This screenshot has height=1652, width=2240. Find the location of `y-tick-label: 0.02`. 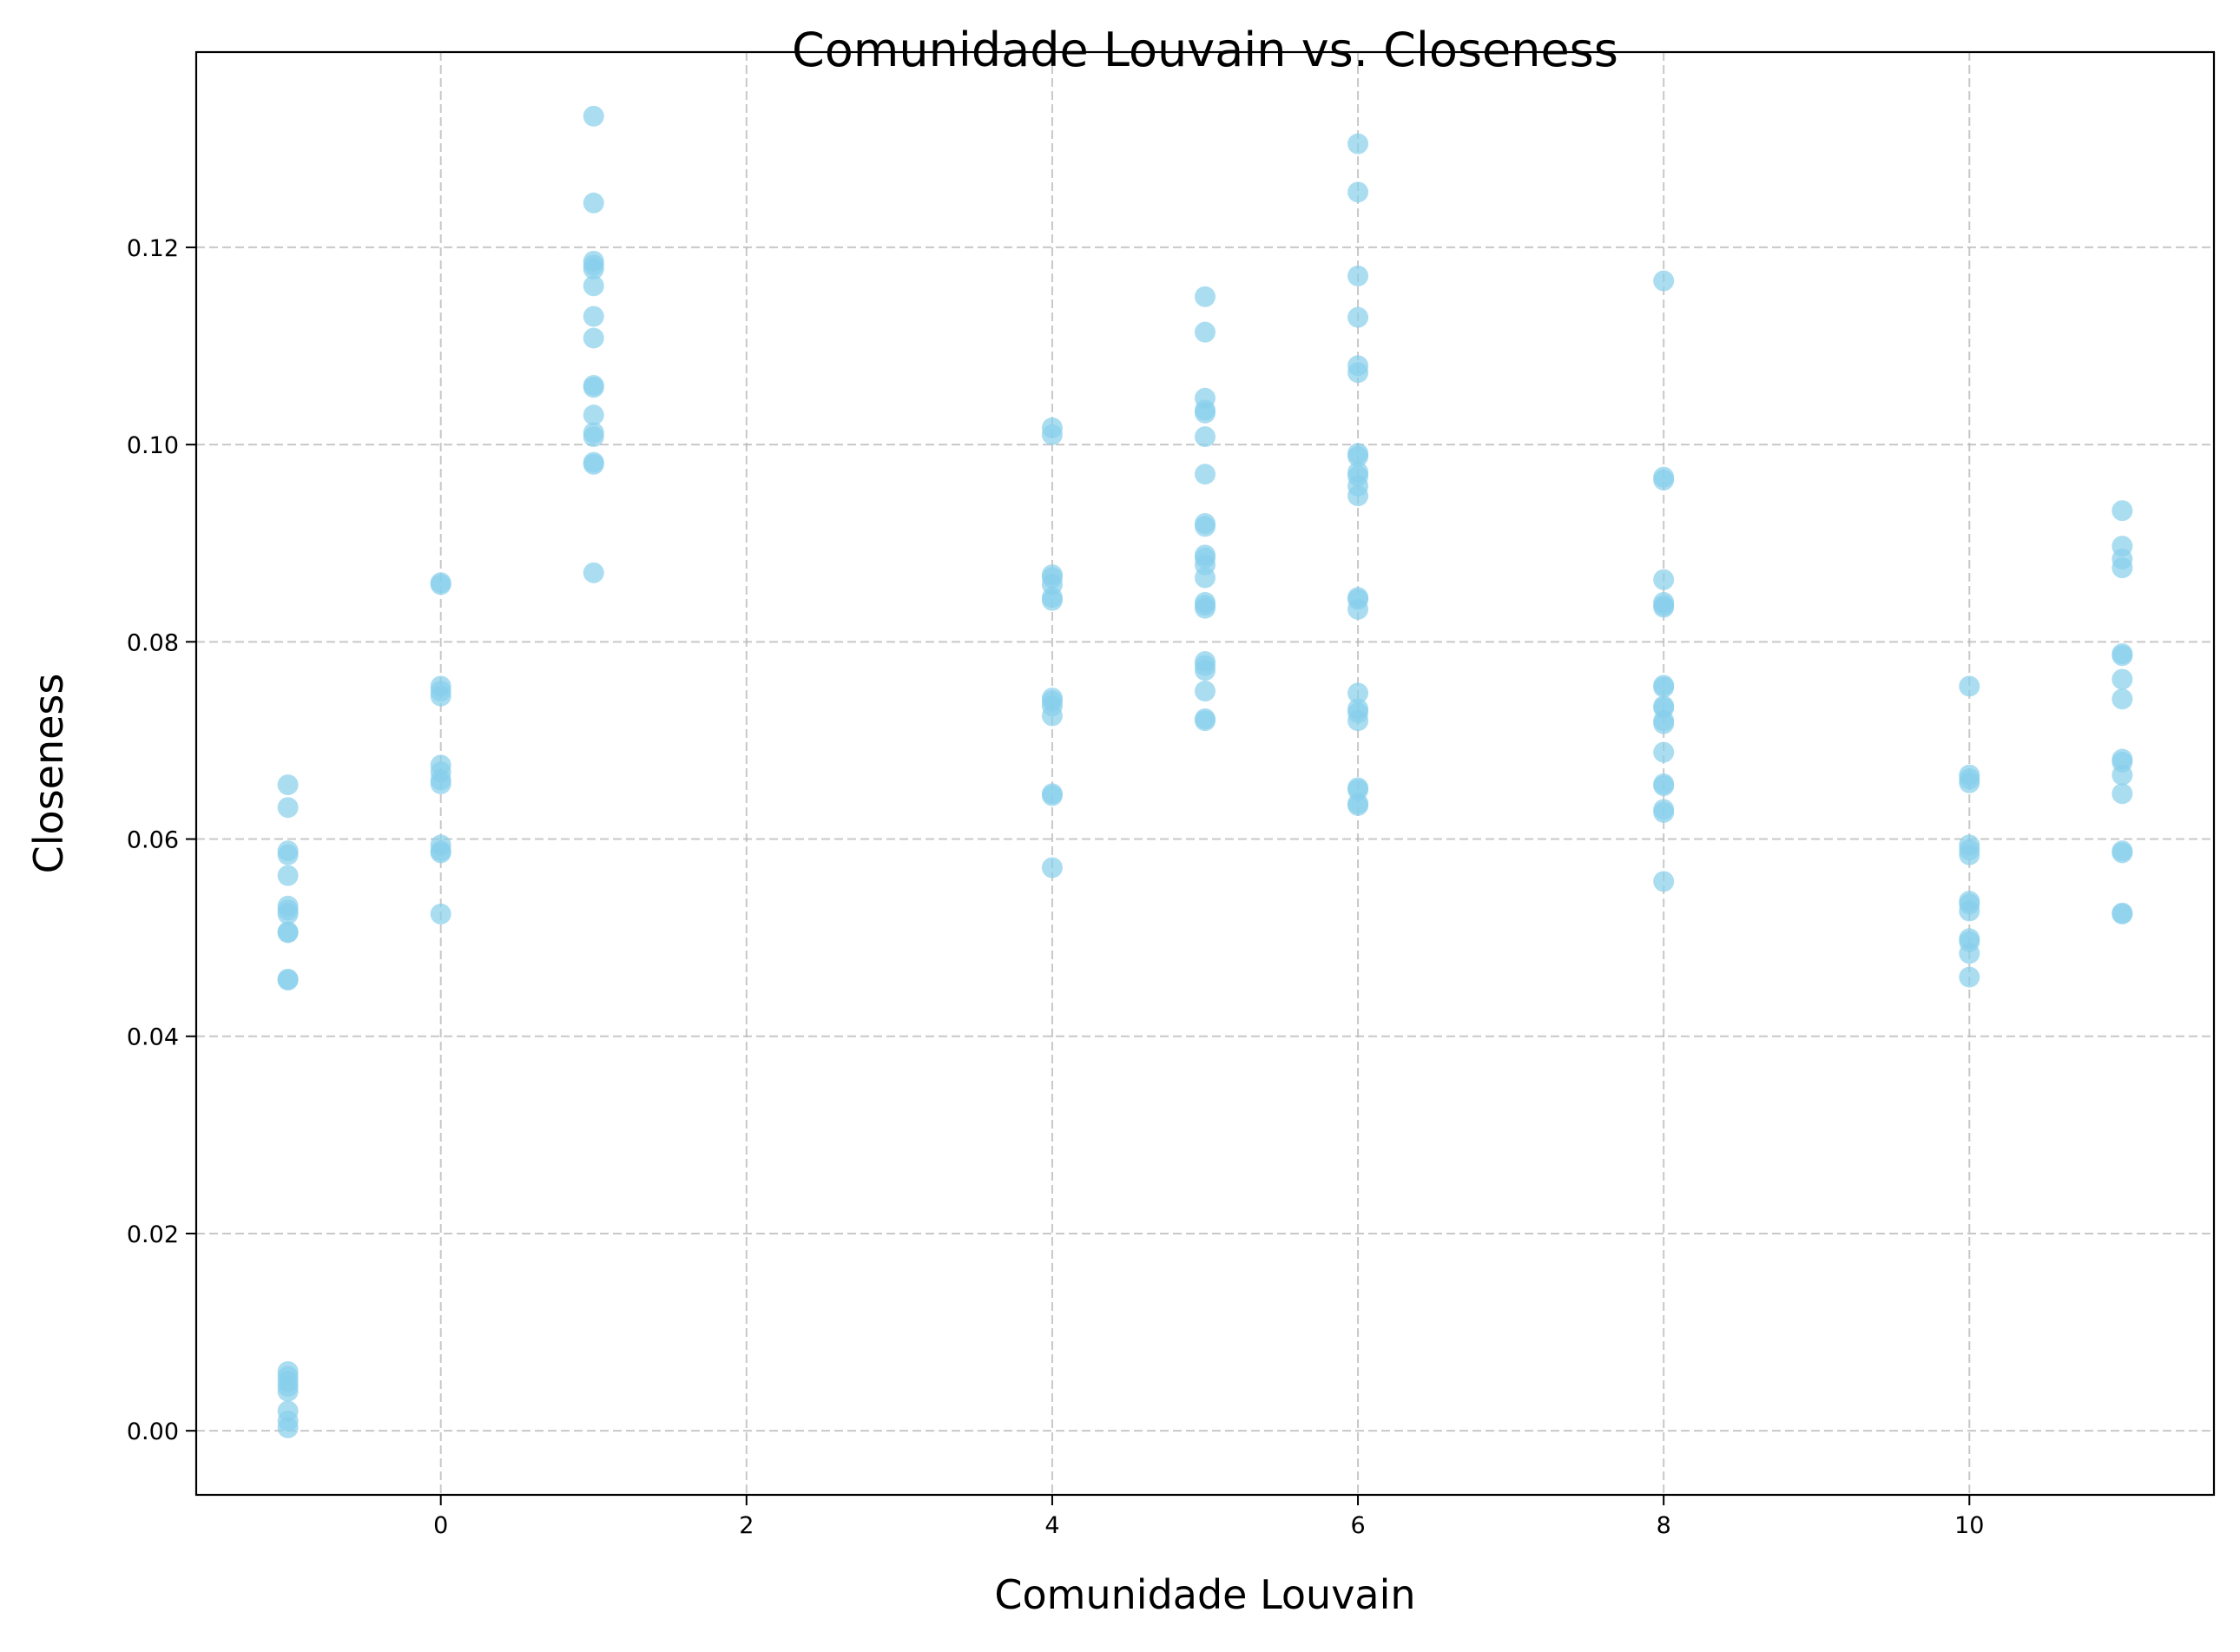

y-tick-label: 0.02 is located at coordinates (153, 1234).